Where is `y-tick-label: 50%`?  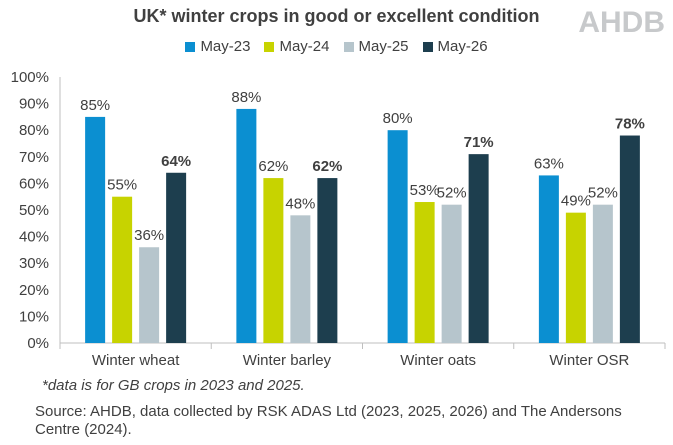
y-tick-label: 50% is located at coordinates (34, 210).